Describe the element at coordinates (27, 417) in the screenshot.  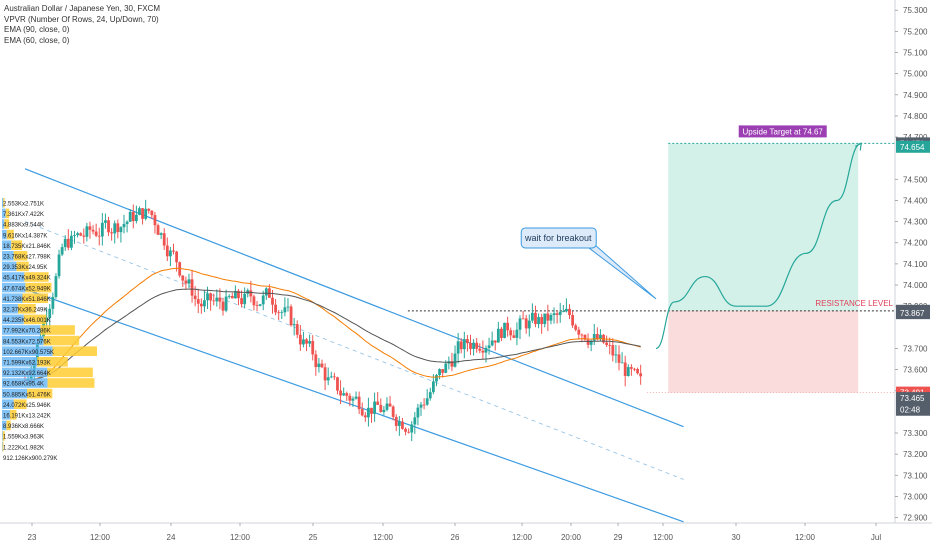
I see `volume-profile-label: 16.191Kx13.242K` at that location.